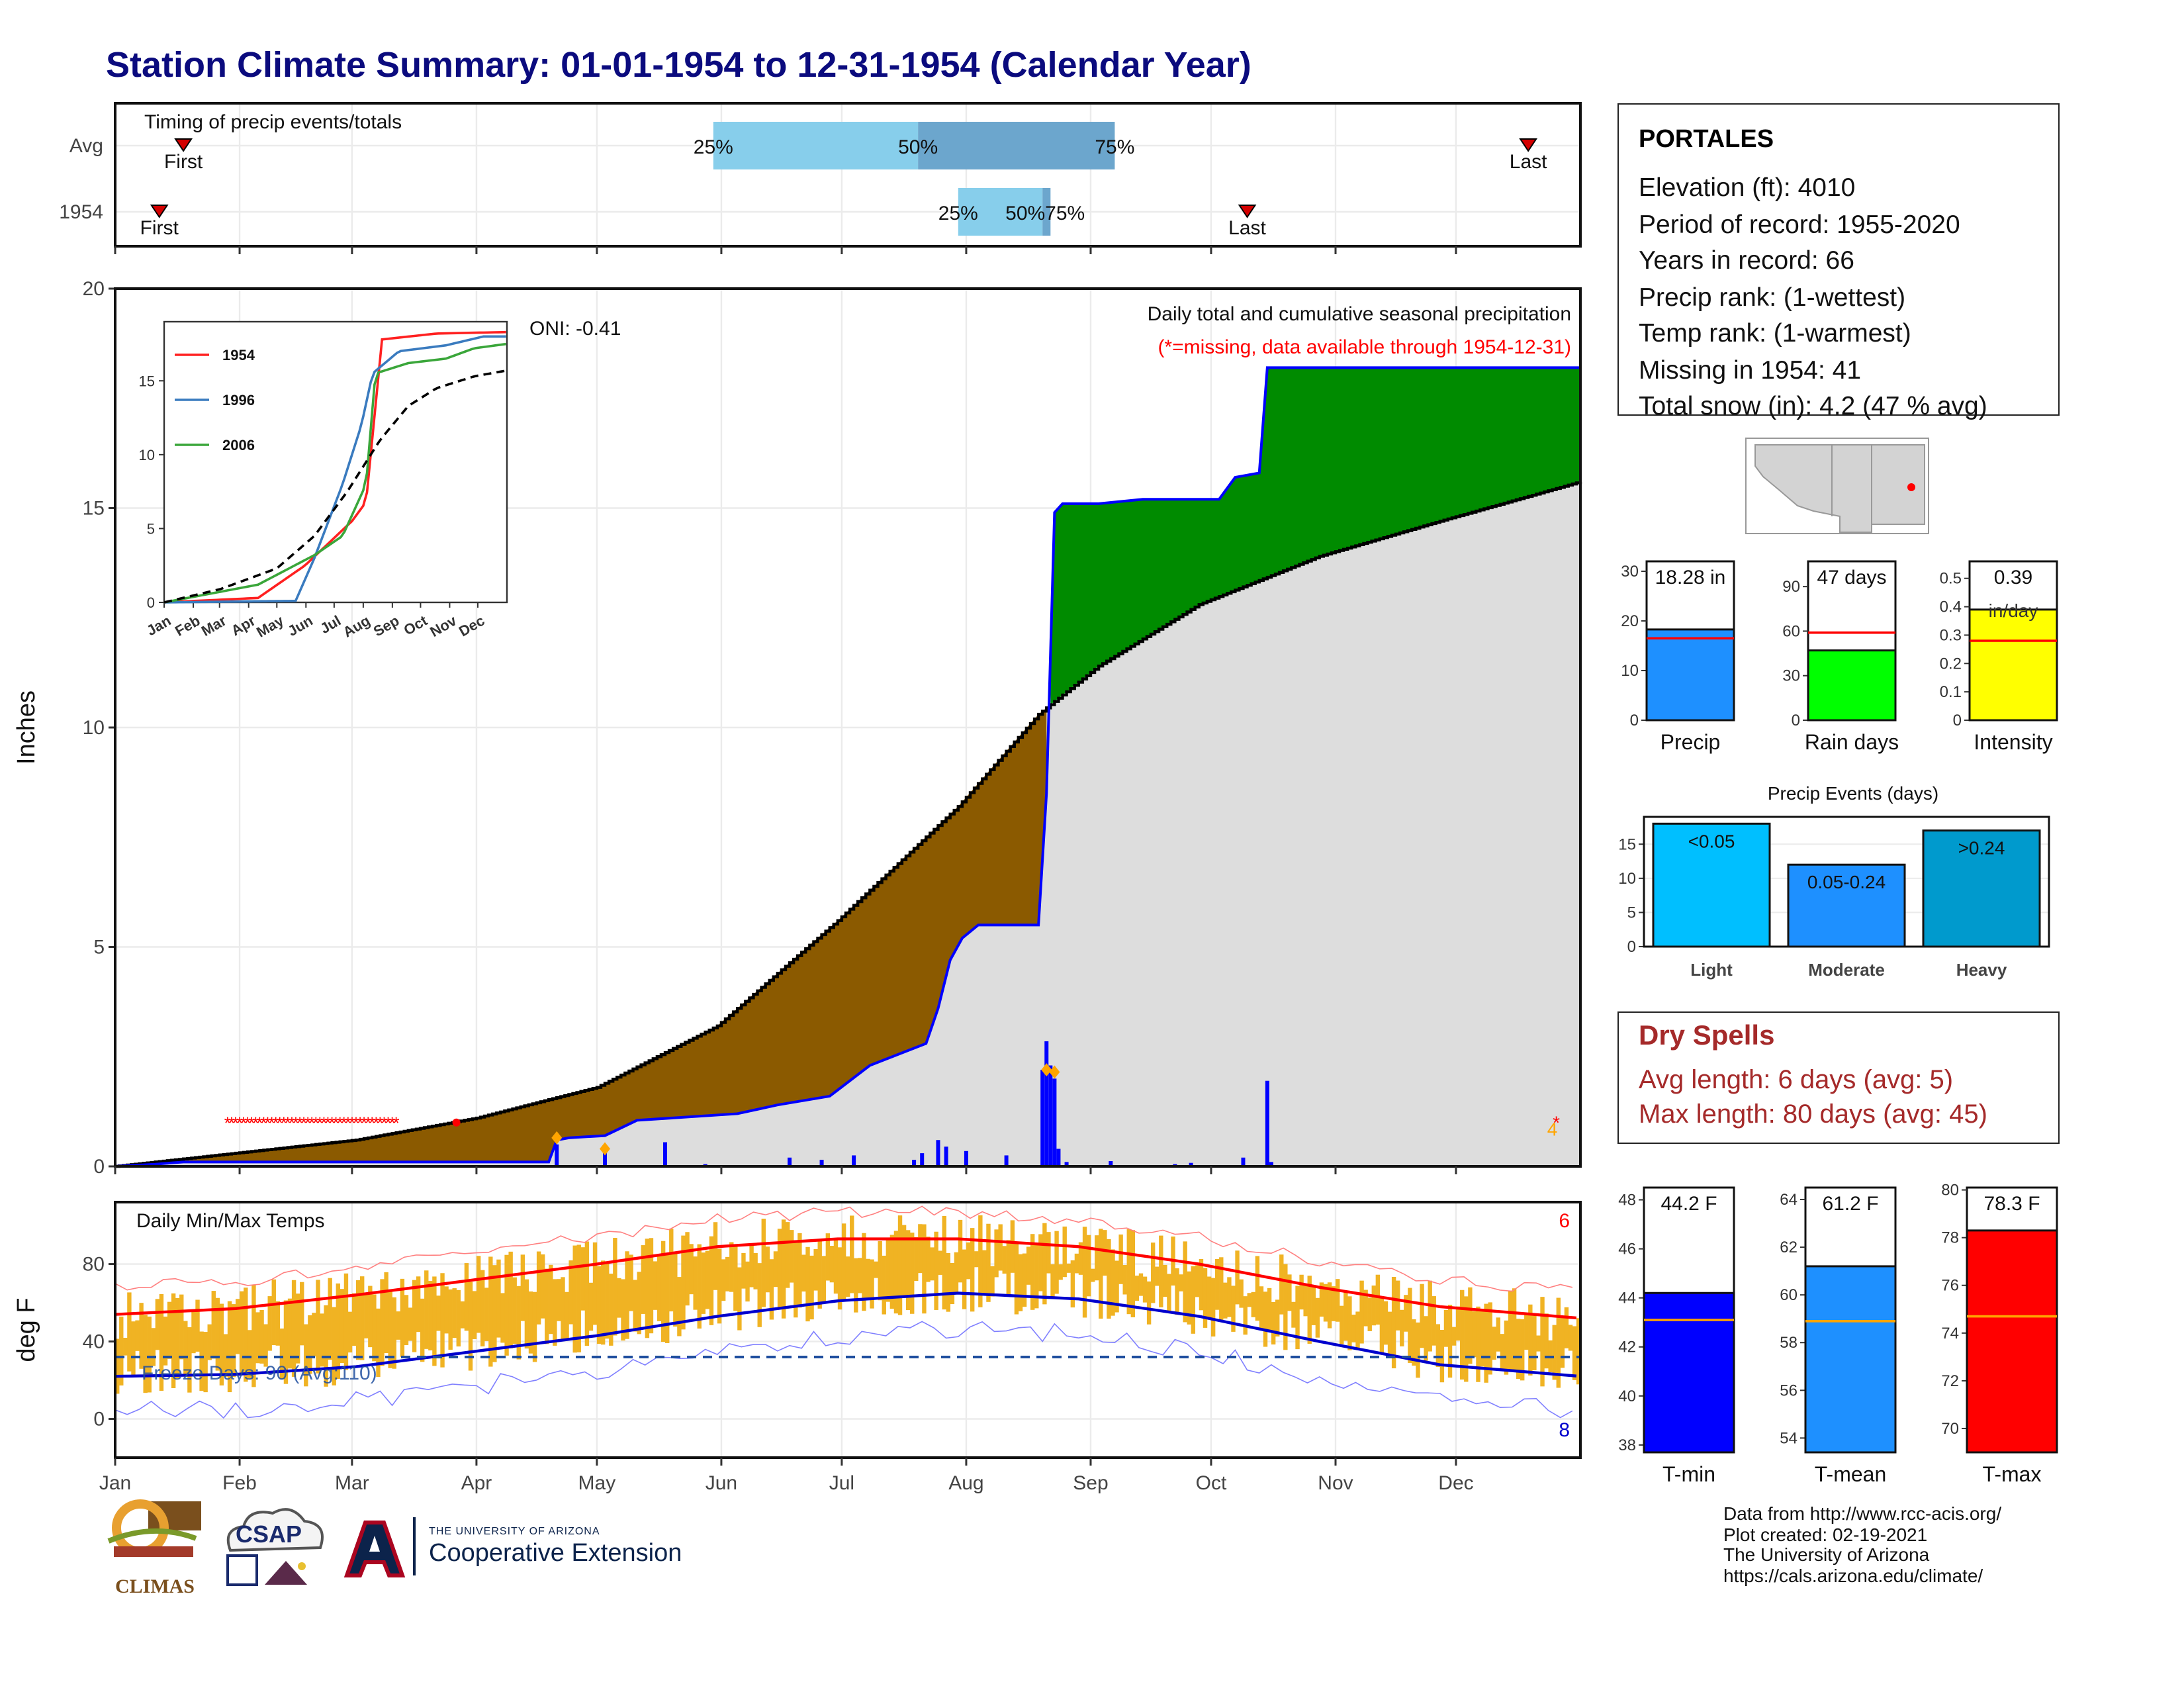 The image size is (2184, 1688). I want to click on oni-label: ONI: -0.41, so click(575, 329).